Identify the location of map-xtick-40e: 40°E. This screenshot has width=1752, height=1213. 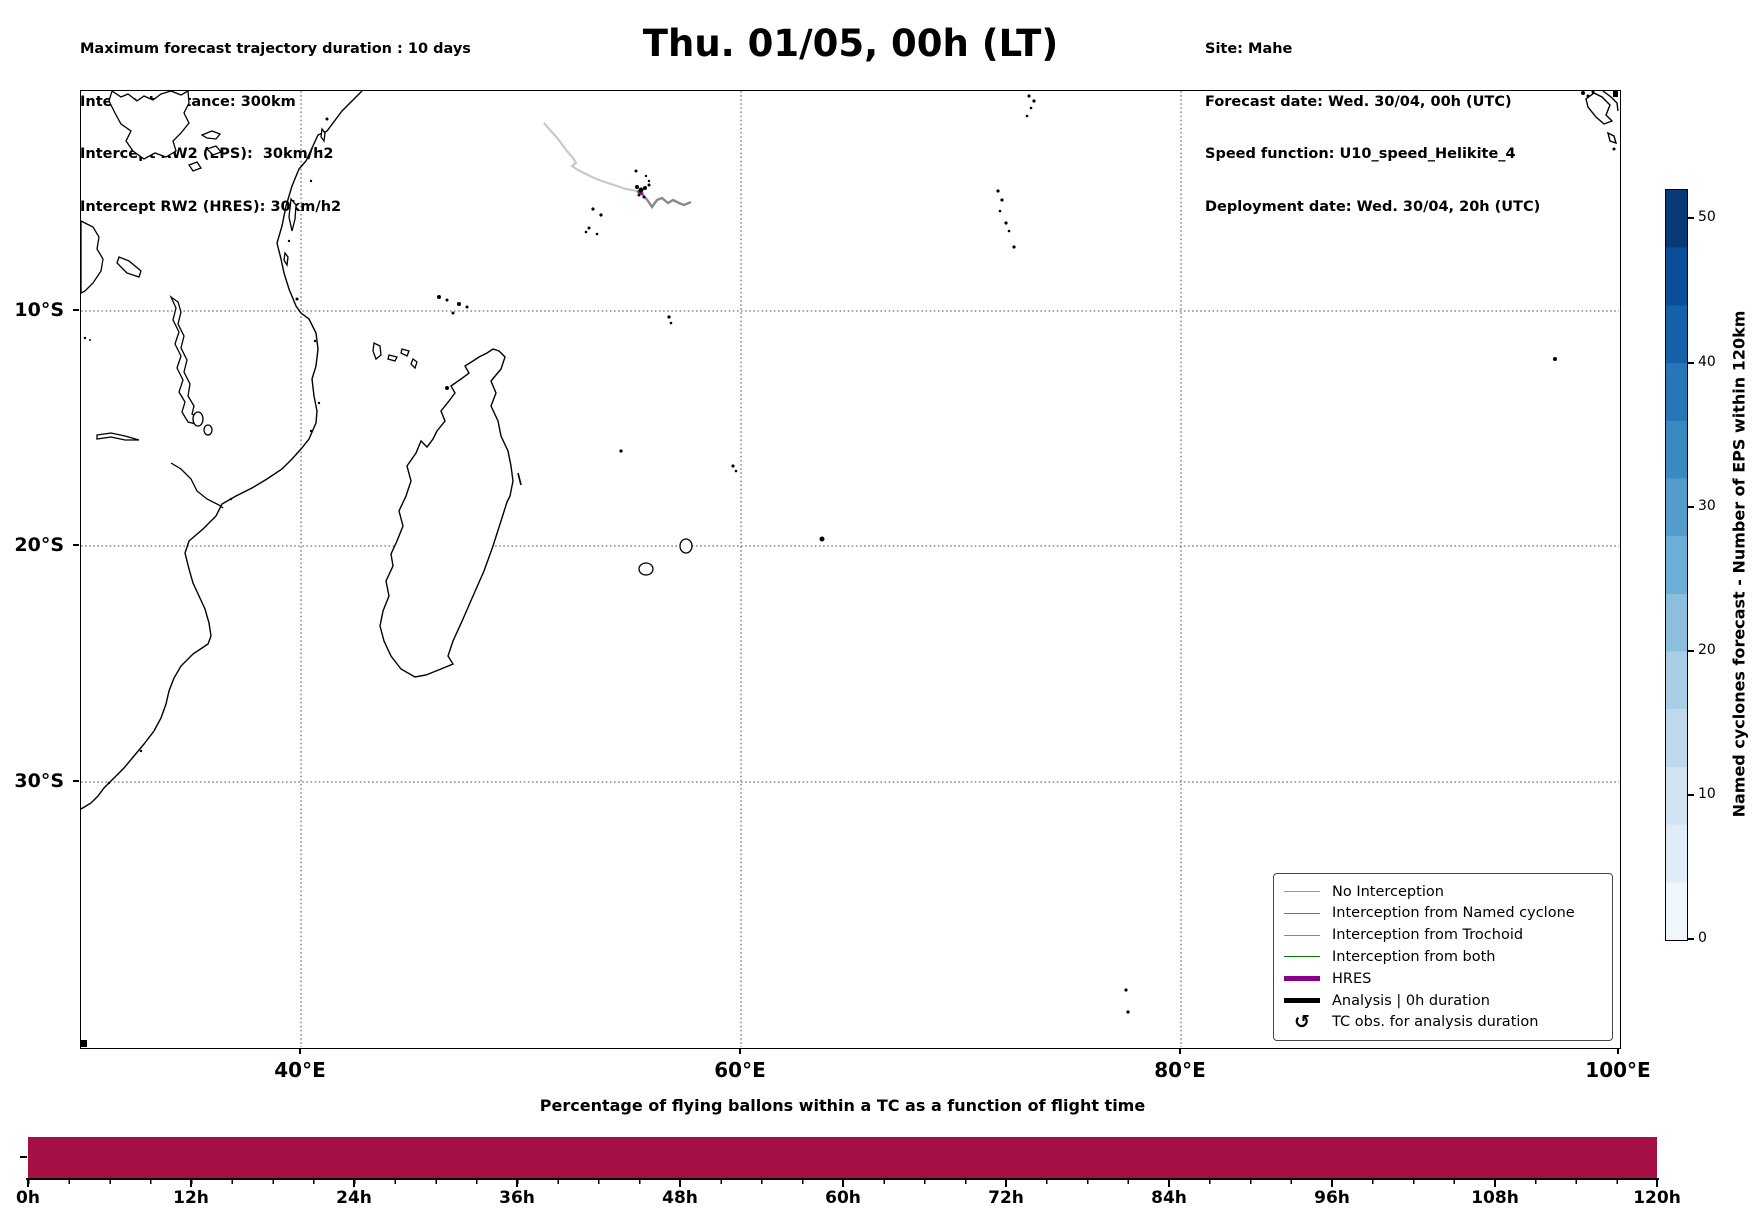
(300, 1070).